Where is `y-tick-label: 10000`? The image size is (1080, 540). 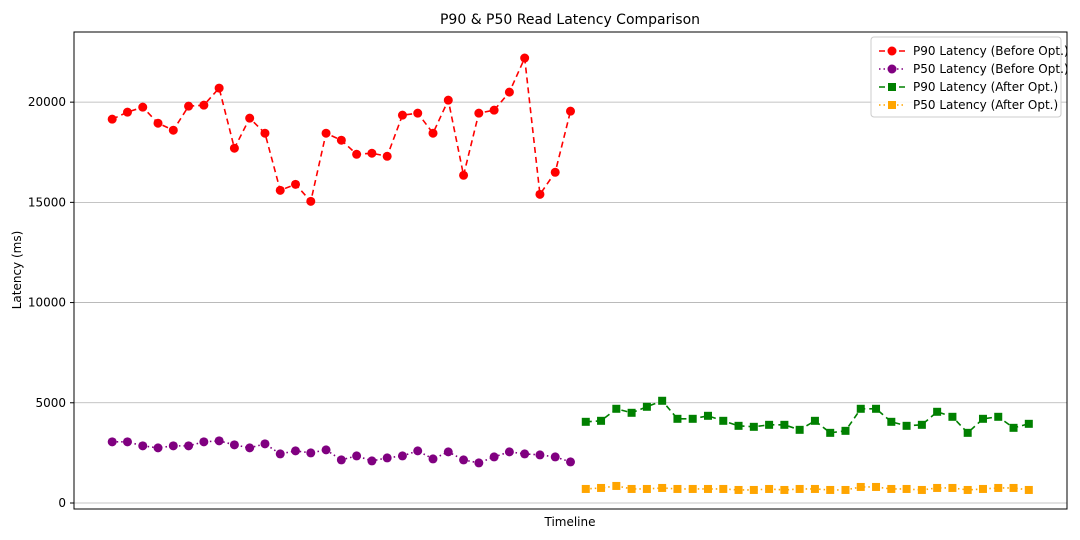
y-tick-label: 10000 is located at coordinates (47, 303).